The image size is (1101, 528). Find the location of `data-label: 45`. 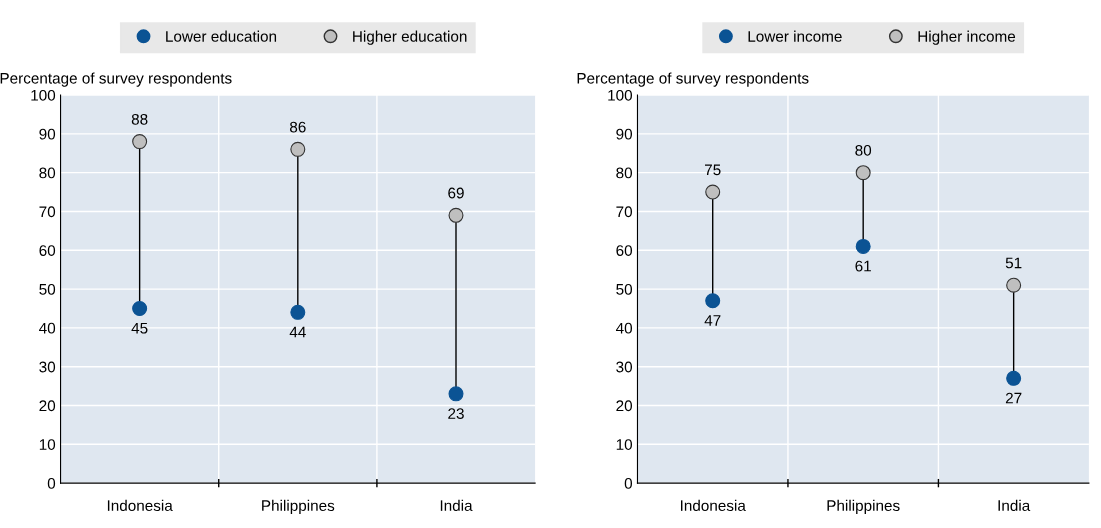

data-label: 45 is located at coordinates (139, 328).